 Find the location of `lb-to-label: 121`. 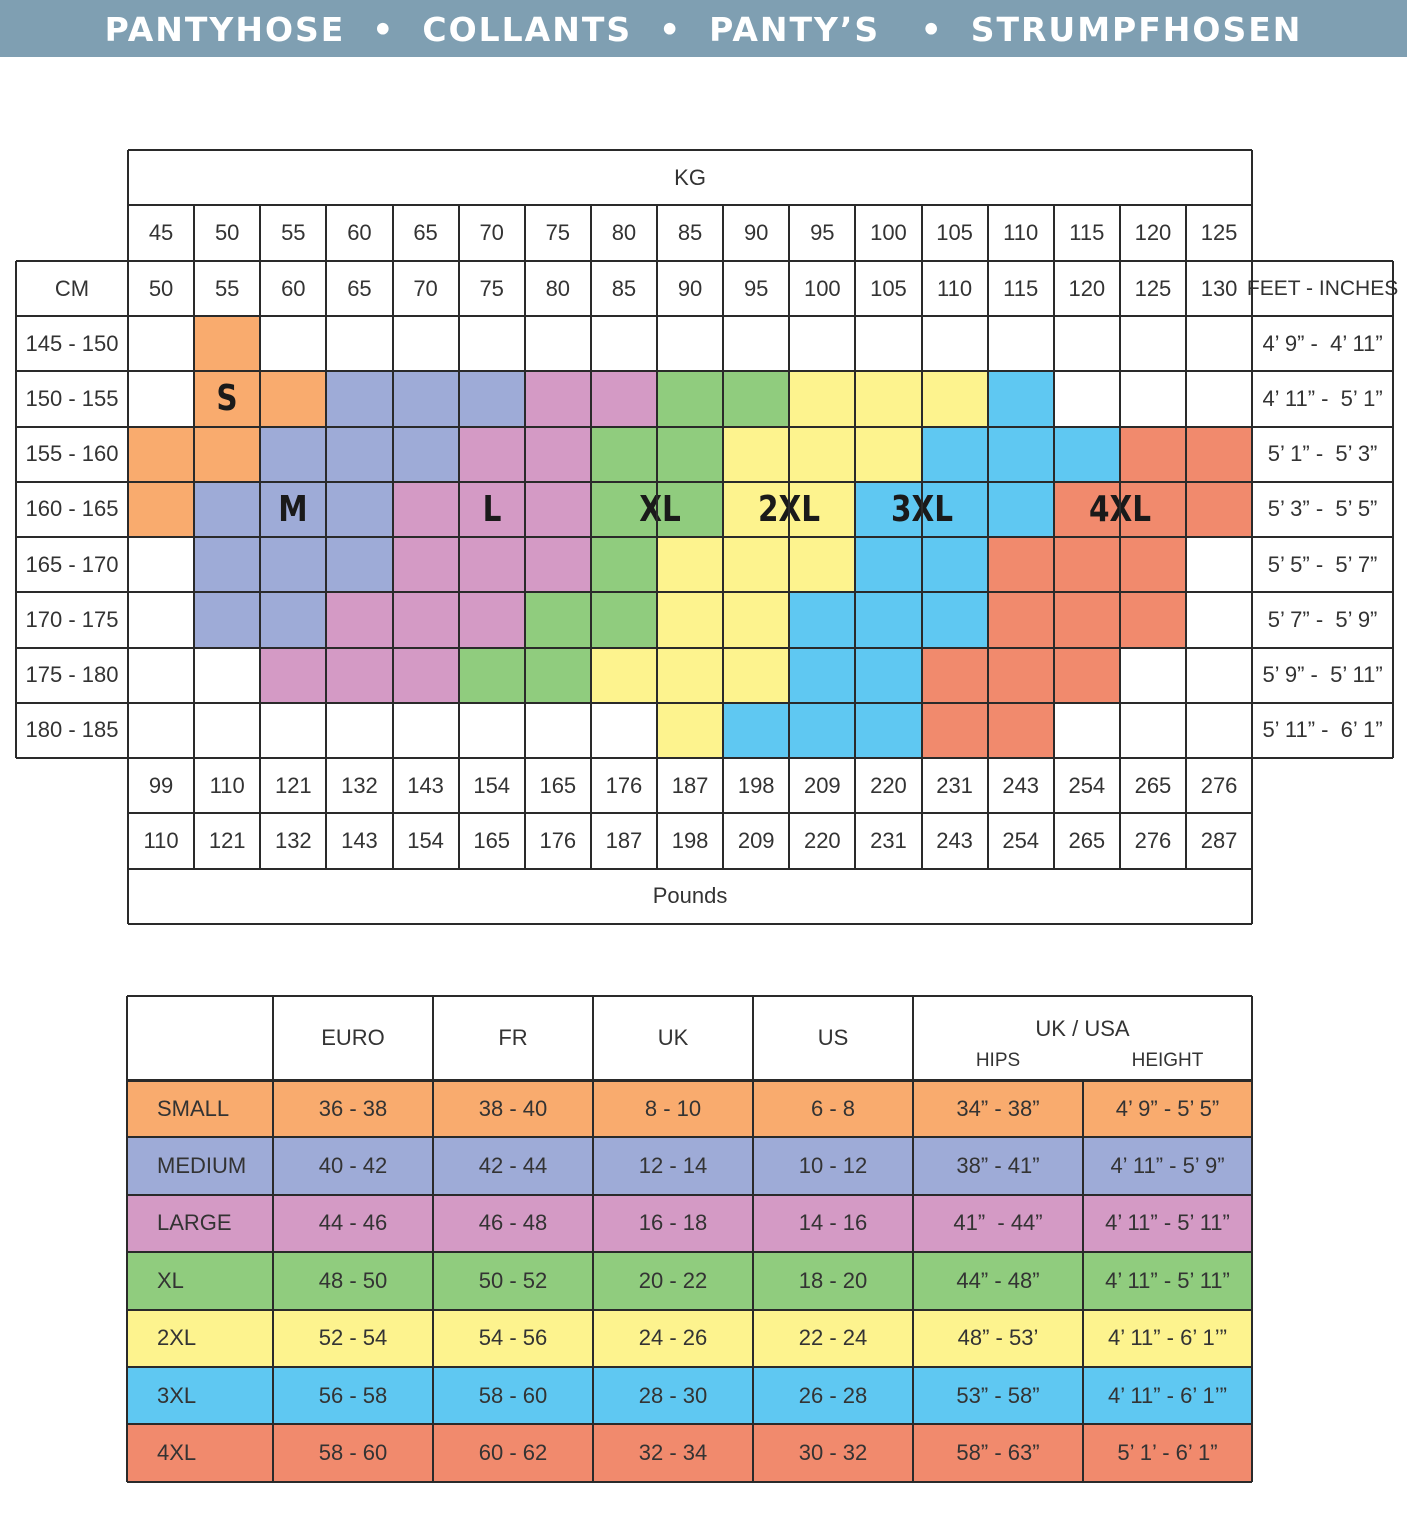

lb-to-label: 121 is located at coordinates (227, 840).